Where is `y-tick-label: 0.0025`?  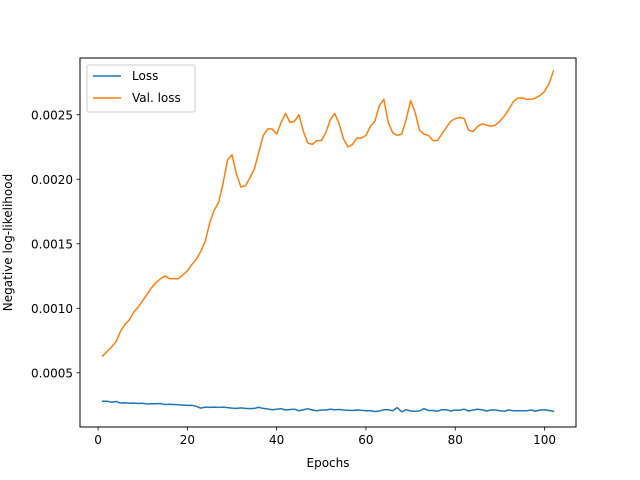 y-tick-label: 0.0025 is located at coordinates (52, 115).